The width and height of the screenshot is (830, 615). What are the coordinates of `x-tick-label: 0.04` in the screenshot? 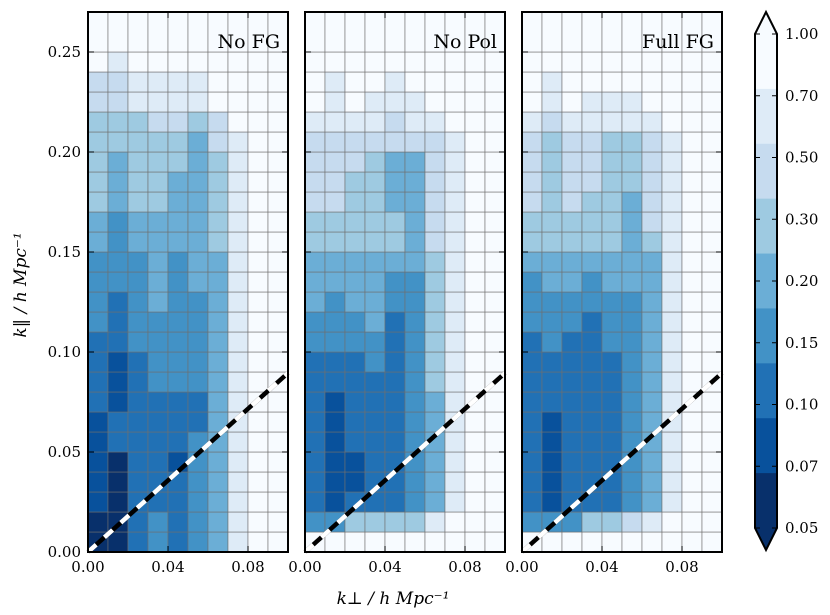 It's located at (601, 567).